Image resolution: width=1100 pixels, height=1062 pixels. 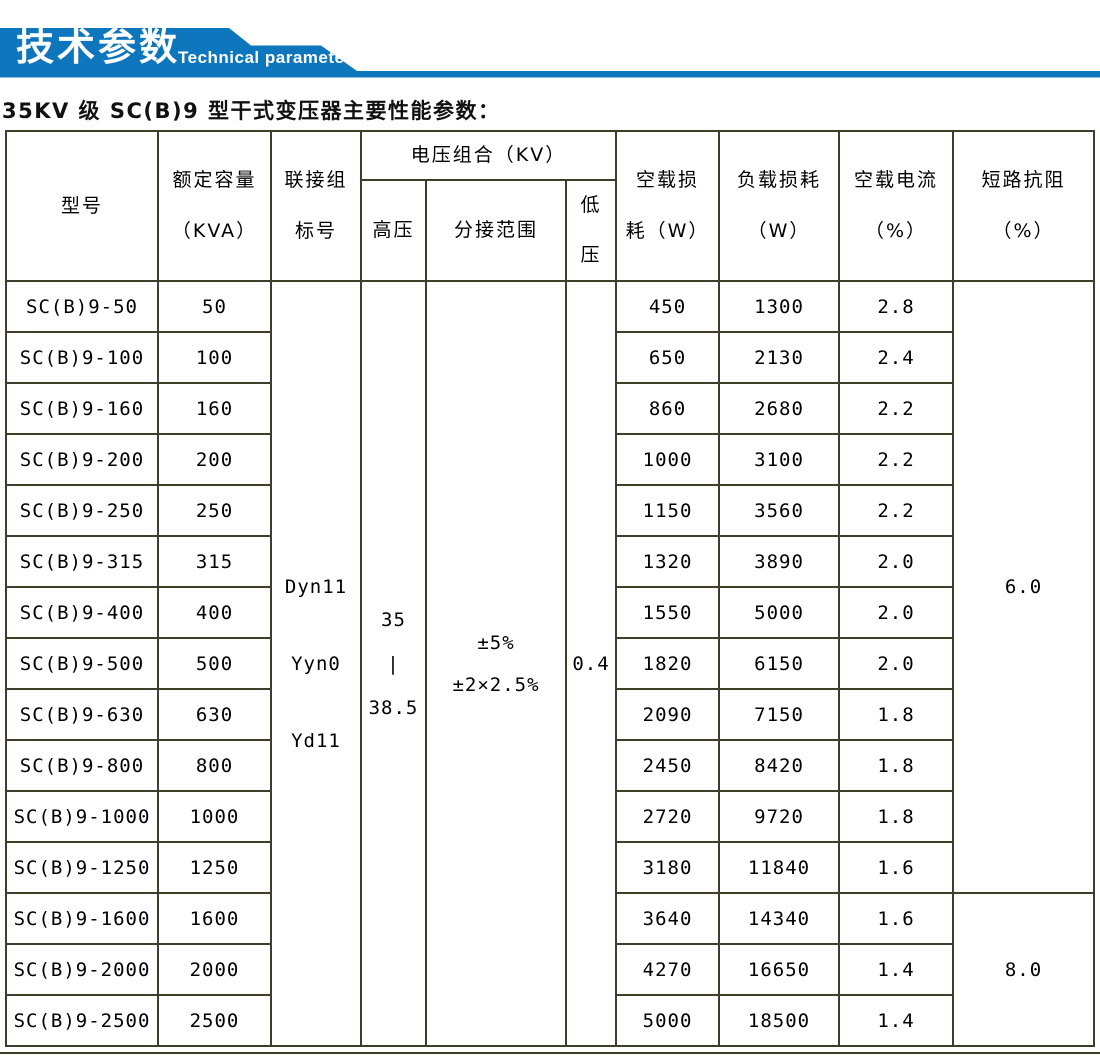 I want to click on cell-load-loss: 5000, so click(x=779, y=612).